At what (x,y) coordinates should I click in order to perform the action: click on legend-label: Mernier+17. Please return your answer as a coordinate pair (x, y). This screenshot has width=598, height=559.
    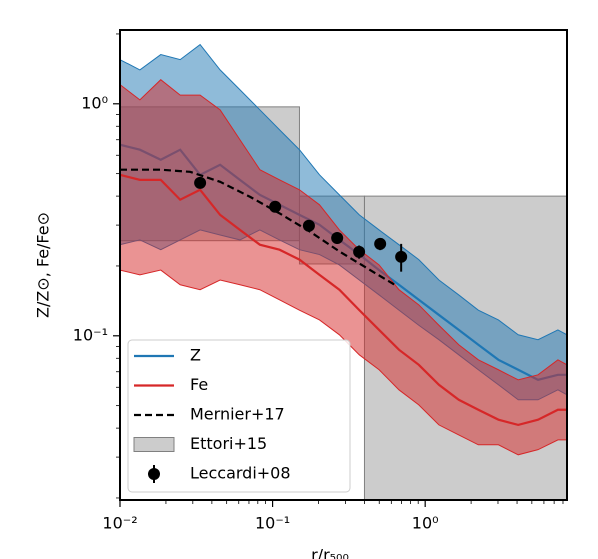
    Looking at the image, I should click on (237, 414).